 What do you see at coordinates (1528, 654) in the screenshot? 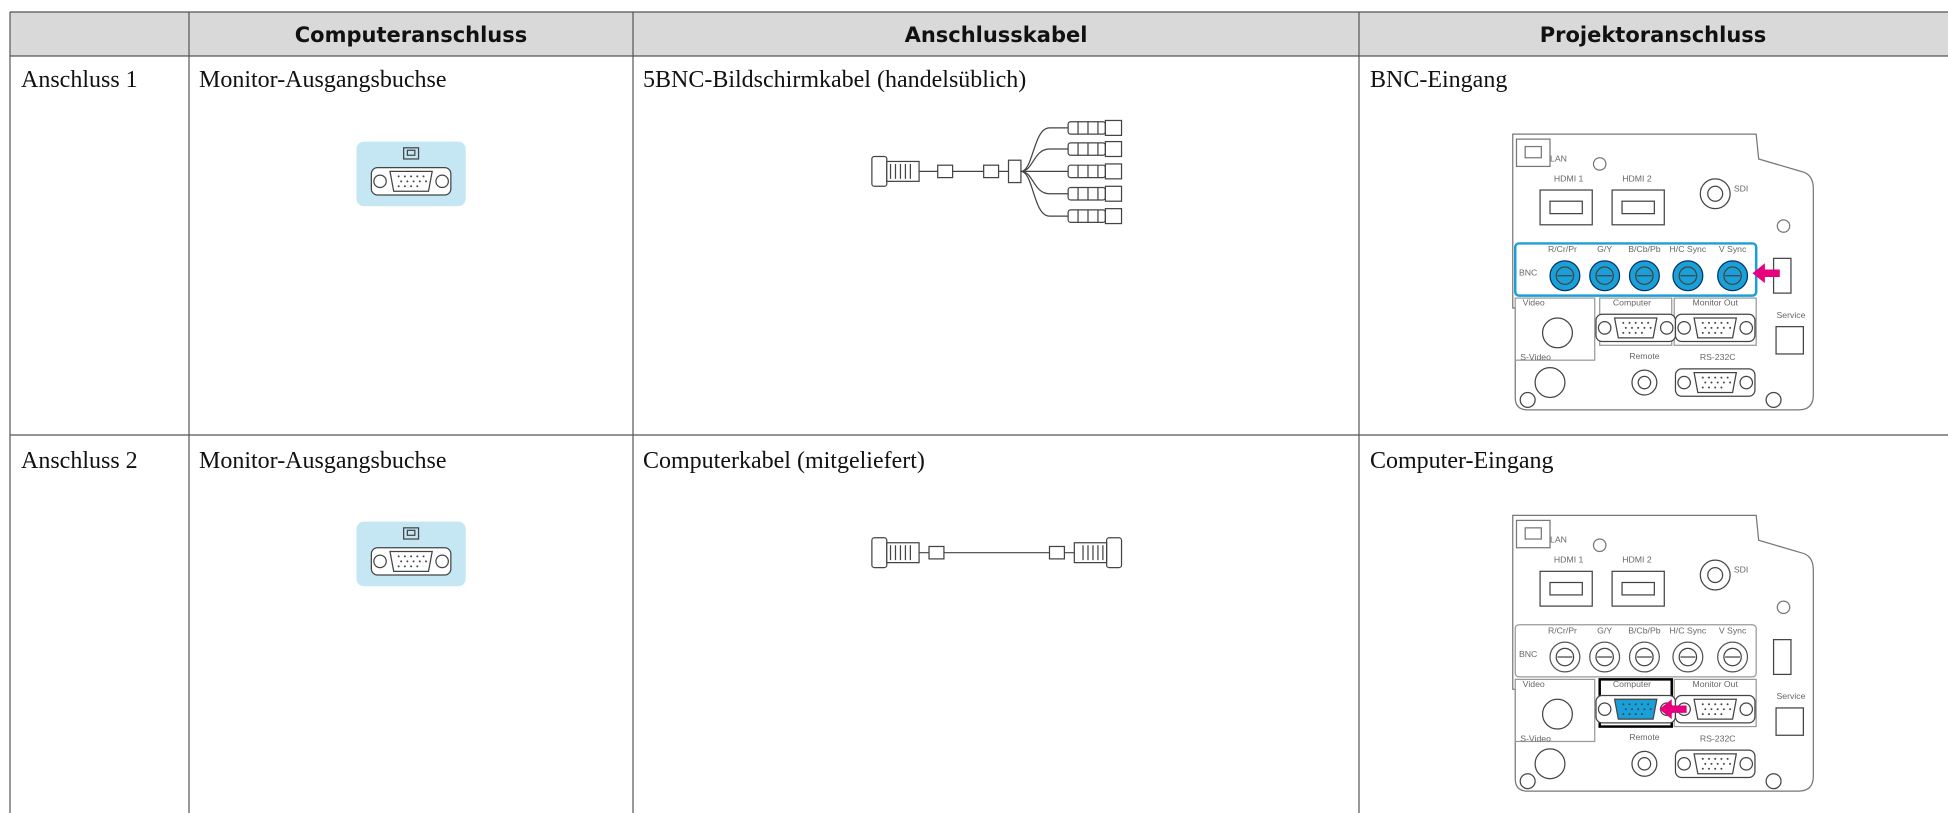
I see `panel-label: BNC` at bounding box center [1528, 654].